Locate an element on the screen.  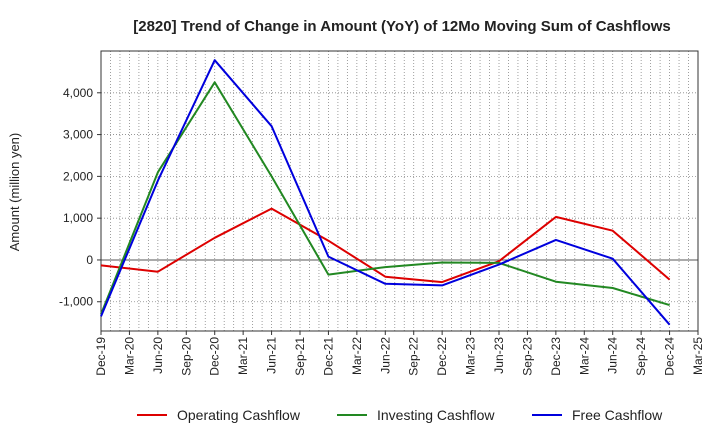
x-tick-label: Sep-23 is located at coordinates (527, 356).